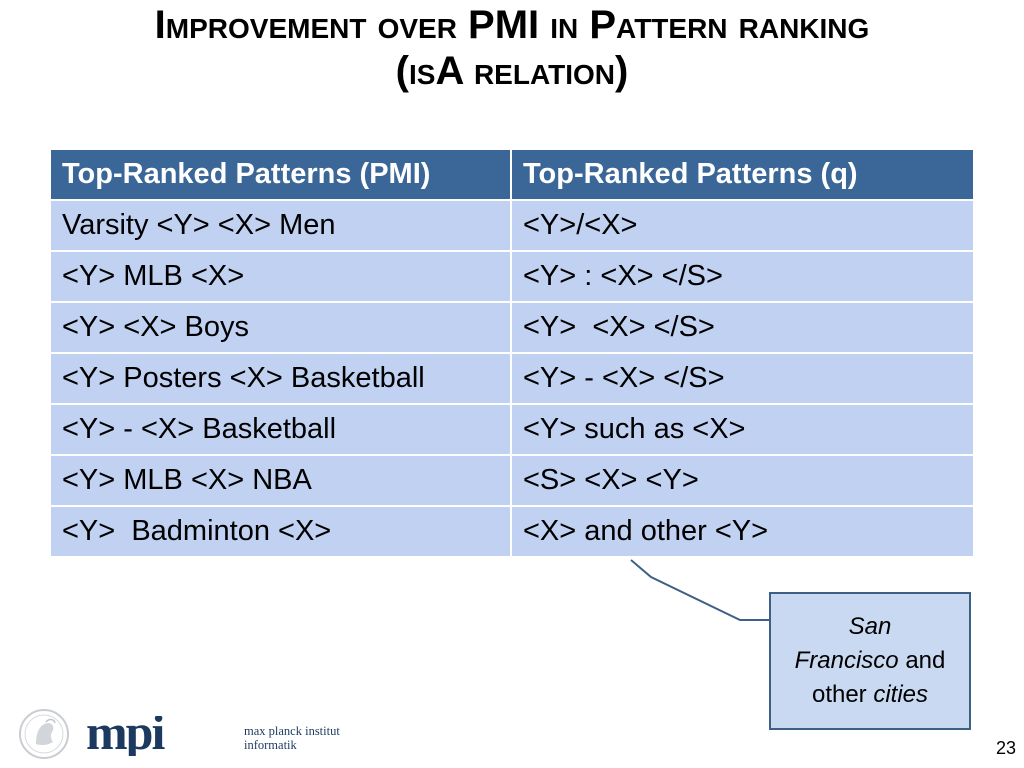 Image resolution: width=1024 pixels, height=768 pixels. I want to click on title-line-2: (isA relation), so click(512, 71).